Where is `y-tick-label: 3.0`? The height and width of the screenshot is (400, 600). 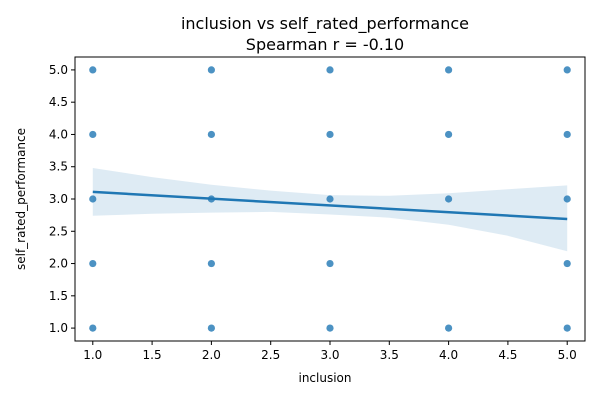
y-tick-label: 3.0 is located at coordinates (58, 199).